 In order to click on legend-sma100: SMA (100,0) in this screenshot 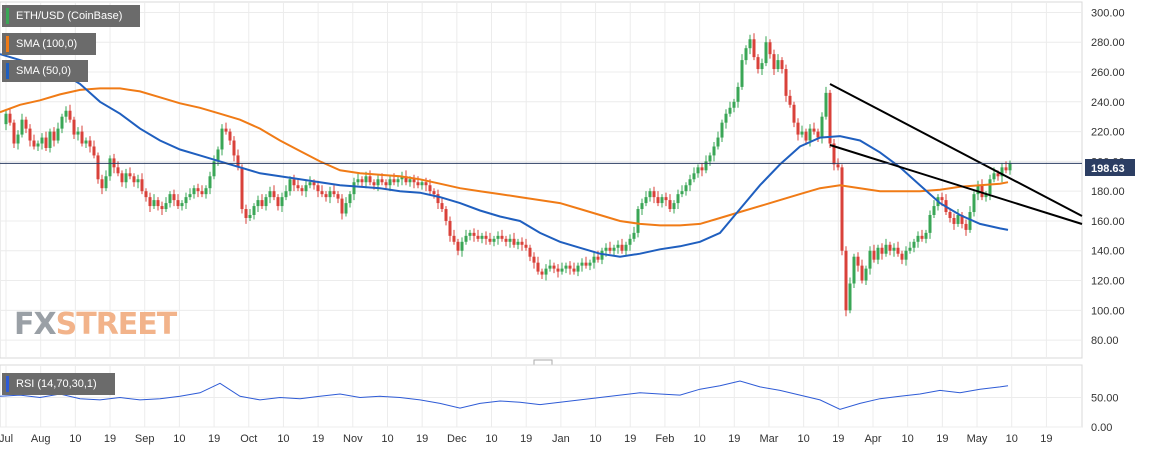, I will do `click(49, 44)`.